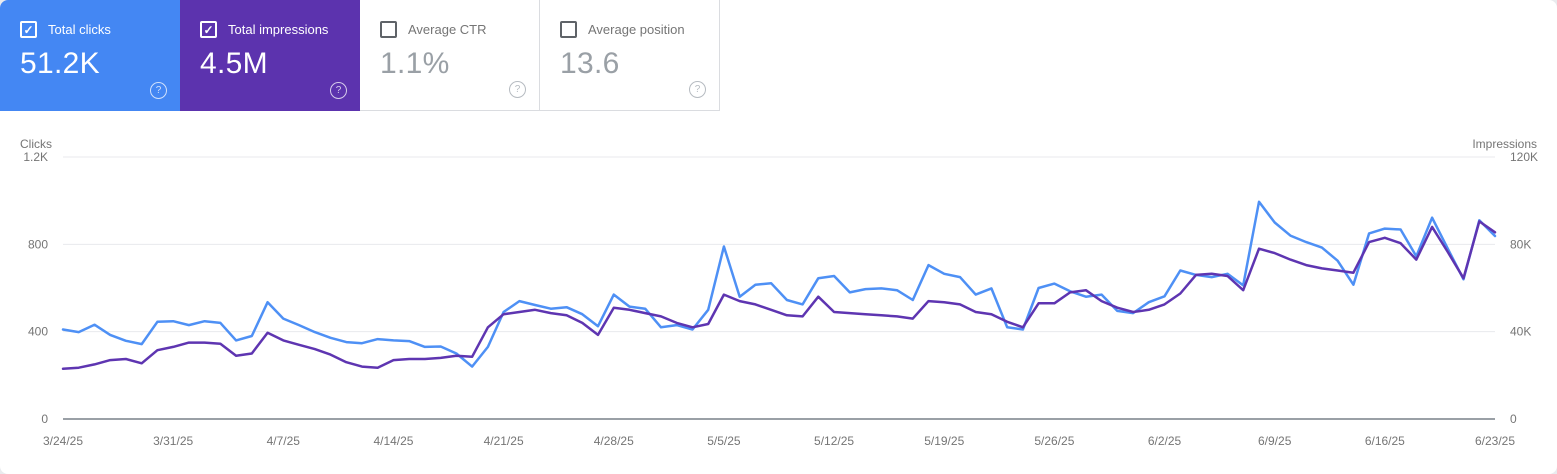  Describe the element at coordinates (36, 144) in the screenshot. I see `svg-text: Clicks` at that location.